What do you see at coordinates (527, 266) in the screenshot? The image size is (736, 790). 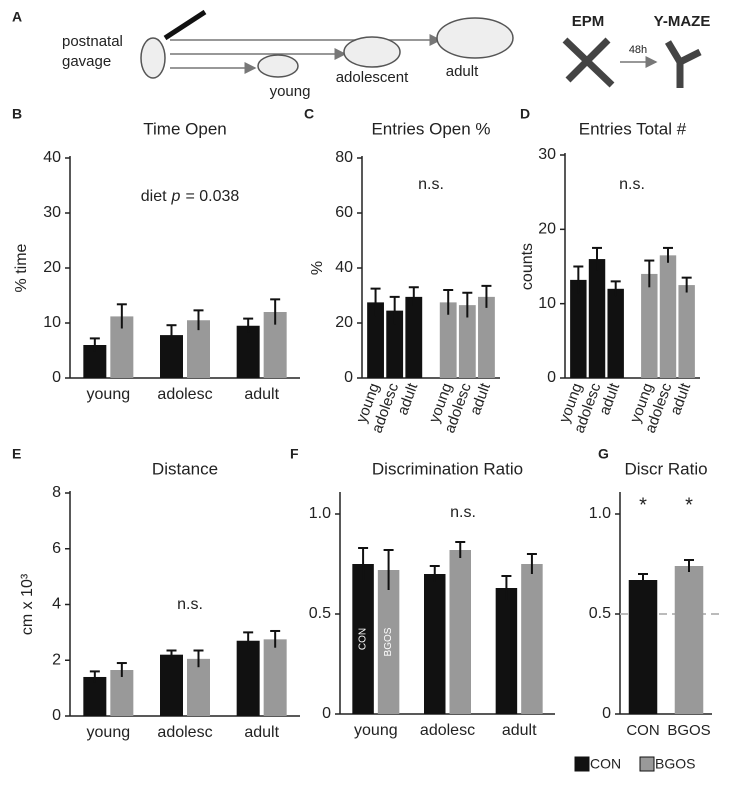 I see `y-axis-label: counts` at bounding box center [527, 266].